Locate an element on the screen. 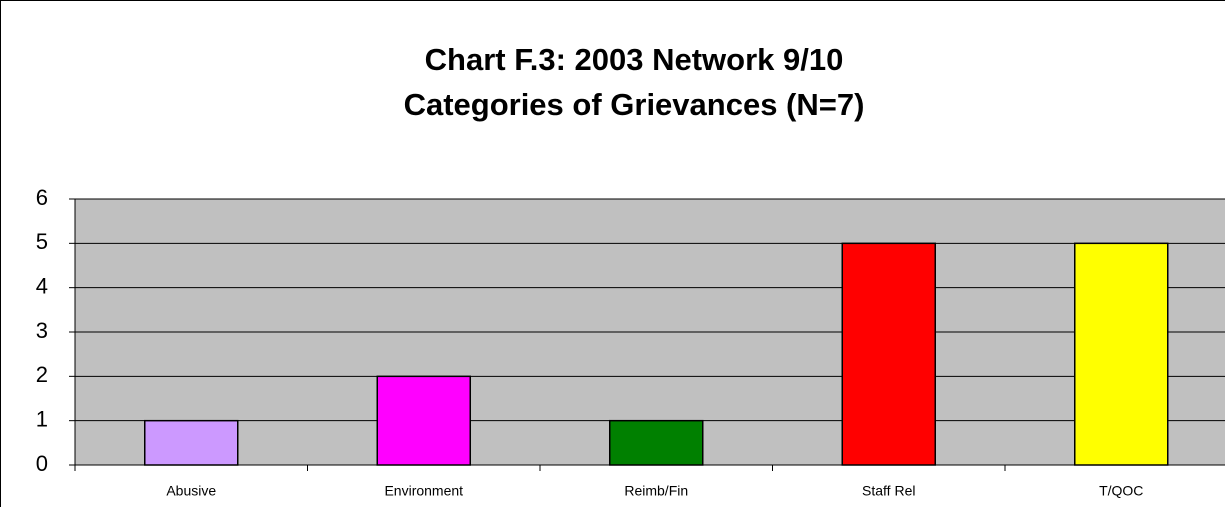 Image resolution: width=1225 pixels, height=507 pixels. y-tick-label: 0 is located at coordinates (42, 463).